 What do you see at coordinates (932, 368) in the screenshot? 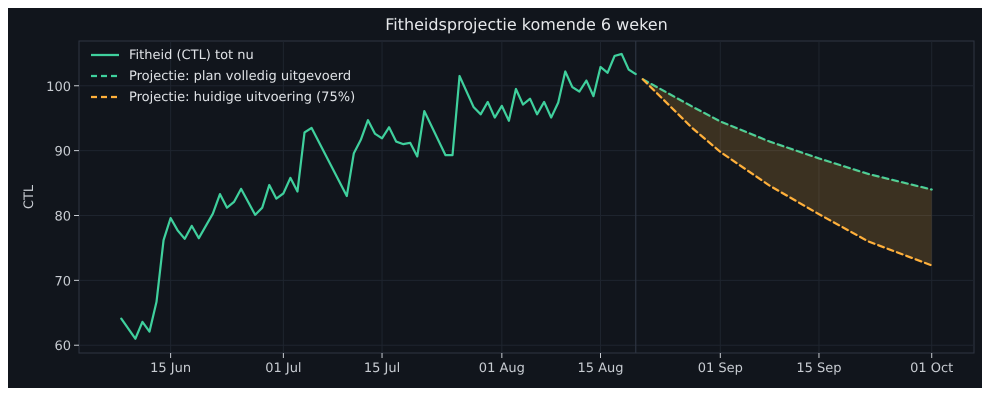
I see `x-tick-label: 01 Oct` at bounding box center [932, 368].